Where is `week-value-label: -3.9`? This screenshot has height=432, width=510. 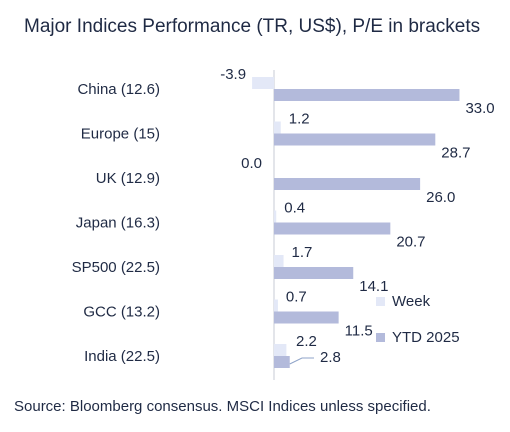 week-value-label: -3.9 is located at coordinates (233, 74).